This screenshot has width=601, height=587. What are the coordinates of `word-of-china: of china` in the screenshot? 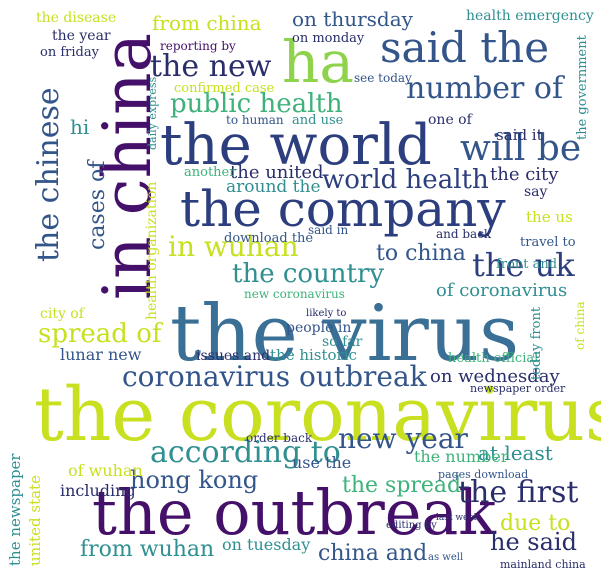 It's located at (580, 325).